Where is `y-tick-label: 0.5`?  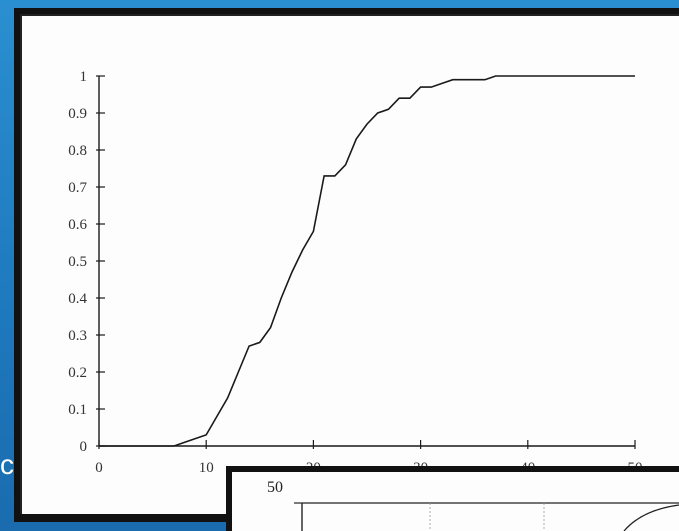
y-tick-label: 0.5 is located at coordinates (77, 262).